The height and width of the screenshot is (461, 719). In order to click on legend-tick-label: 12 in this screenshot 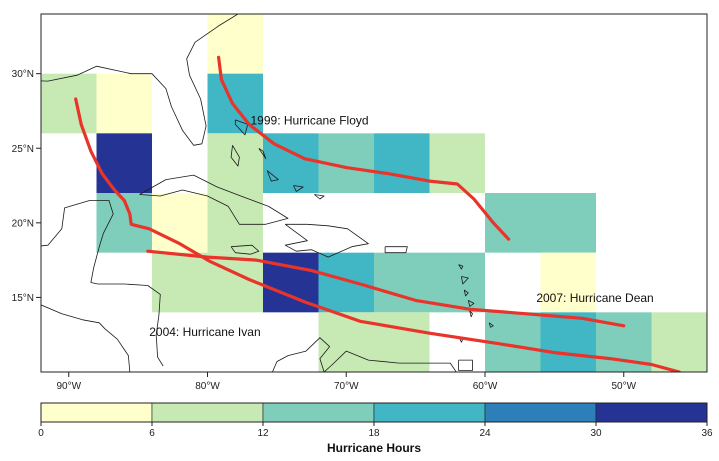, I will do `click(263, 433)`.